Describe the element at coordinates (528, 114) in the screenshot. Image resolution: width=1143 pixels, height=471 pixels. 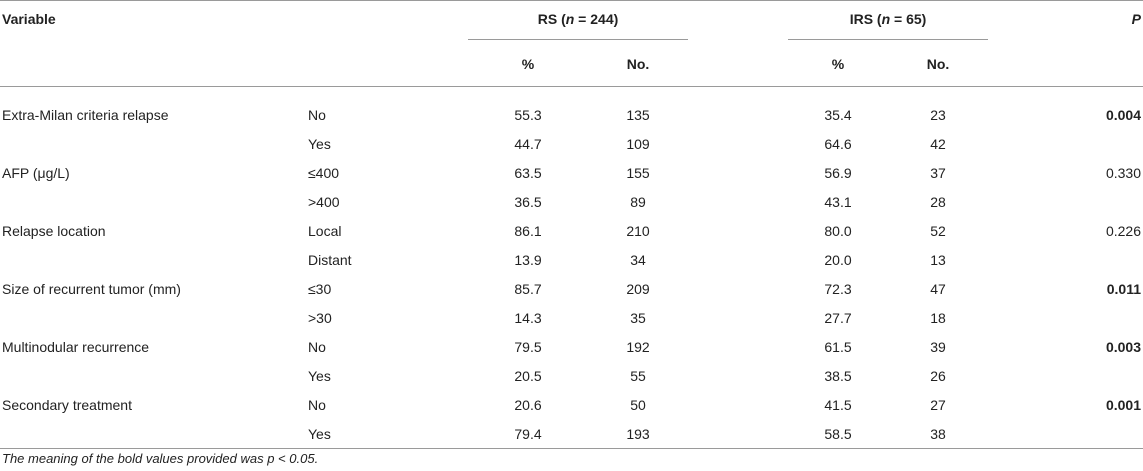
I see `row-rs-pct: 55.3` at that location.